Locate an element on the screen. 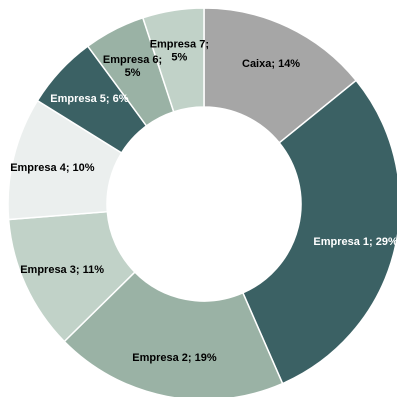 This screenshot has height=397, width=397. slice-label-line: Empresa 3; 11% is located at coordinates (62, 270).